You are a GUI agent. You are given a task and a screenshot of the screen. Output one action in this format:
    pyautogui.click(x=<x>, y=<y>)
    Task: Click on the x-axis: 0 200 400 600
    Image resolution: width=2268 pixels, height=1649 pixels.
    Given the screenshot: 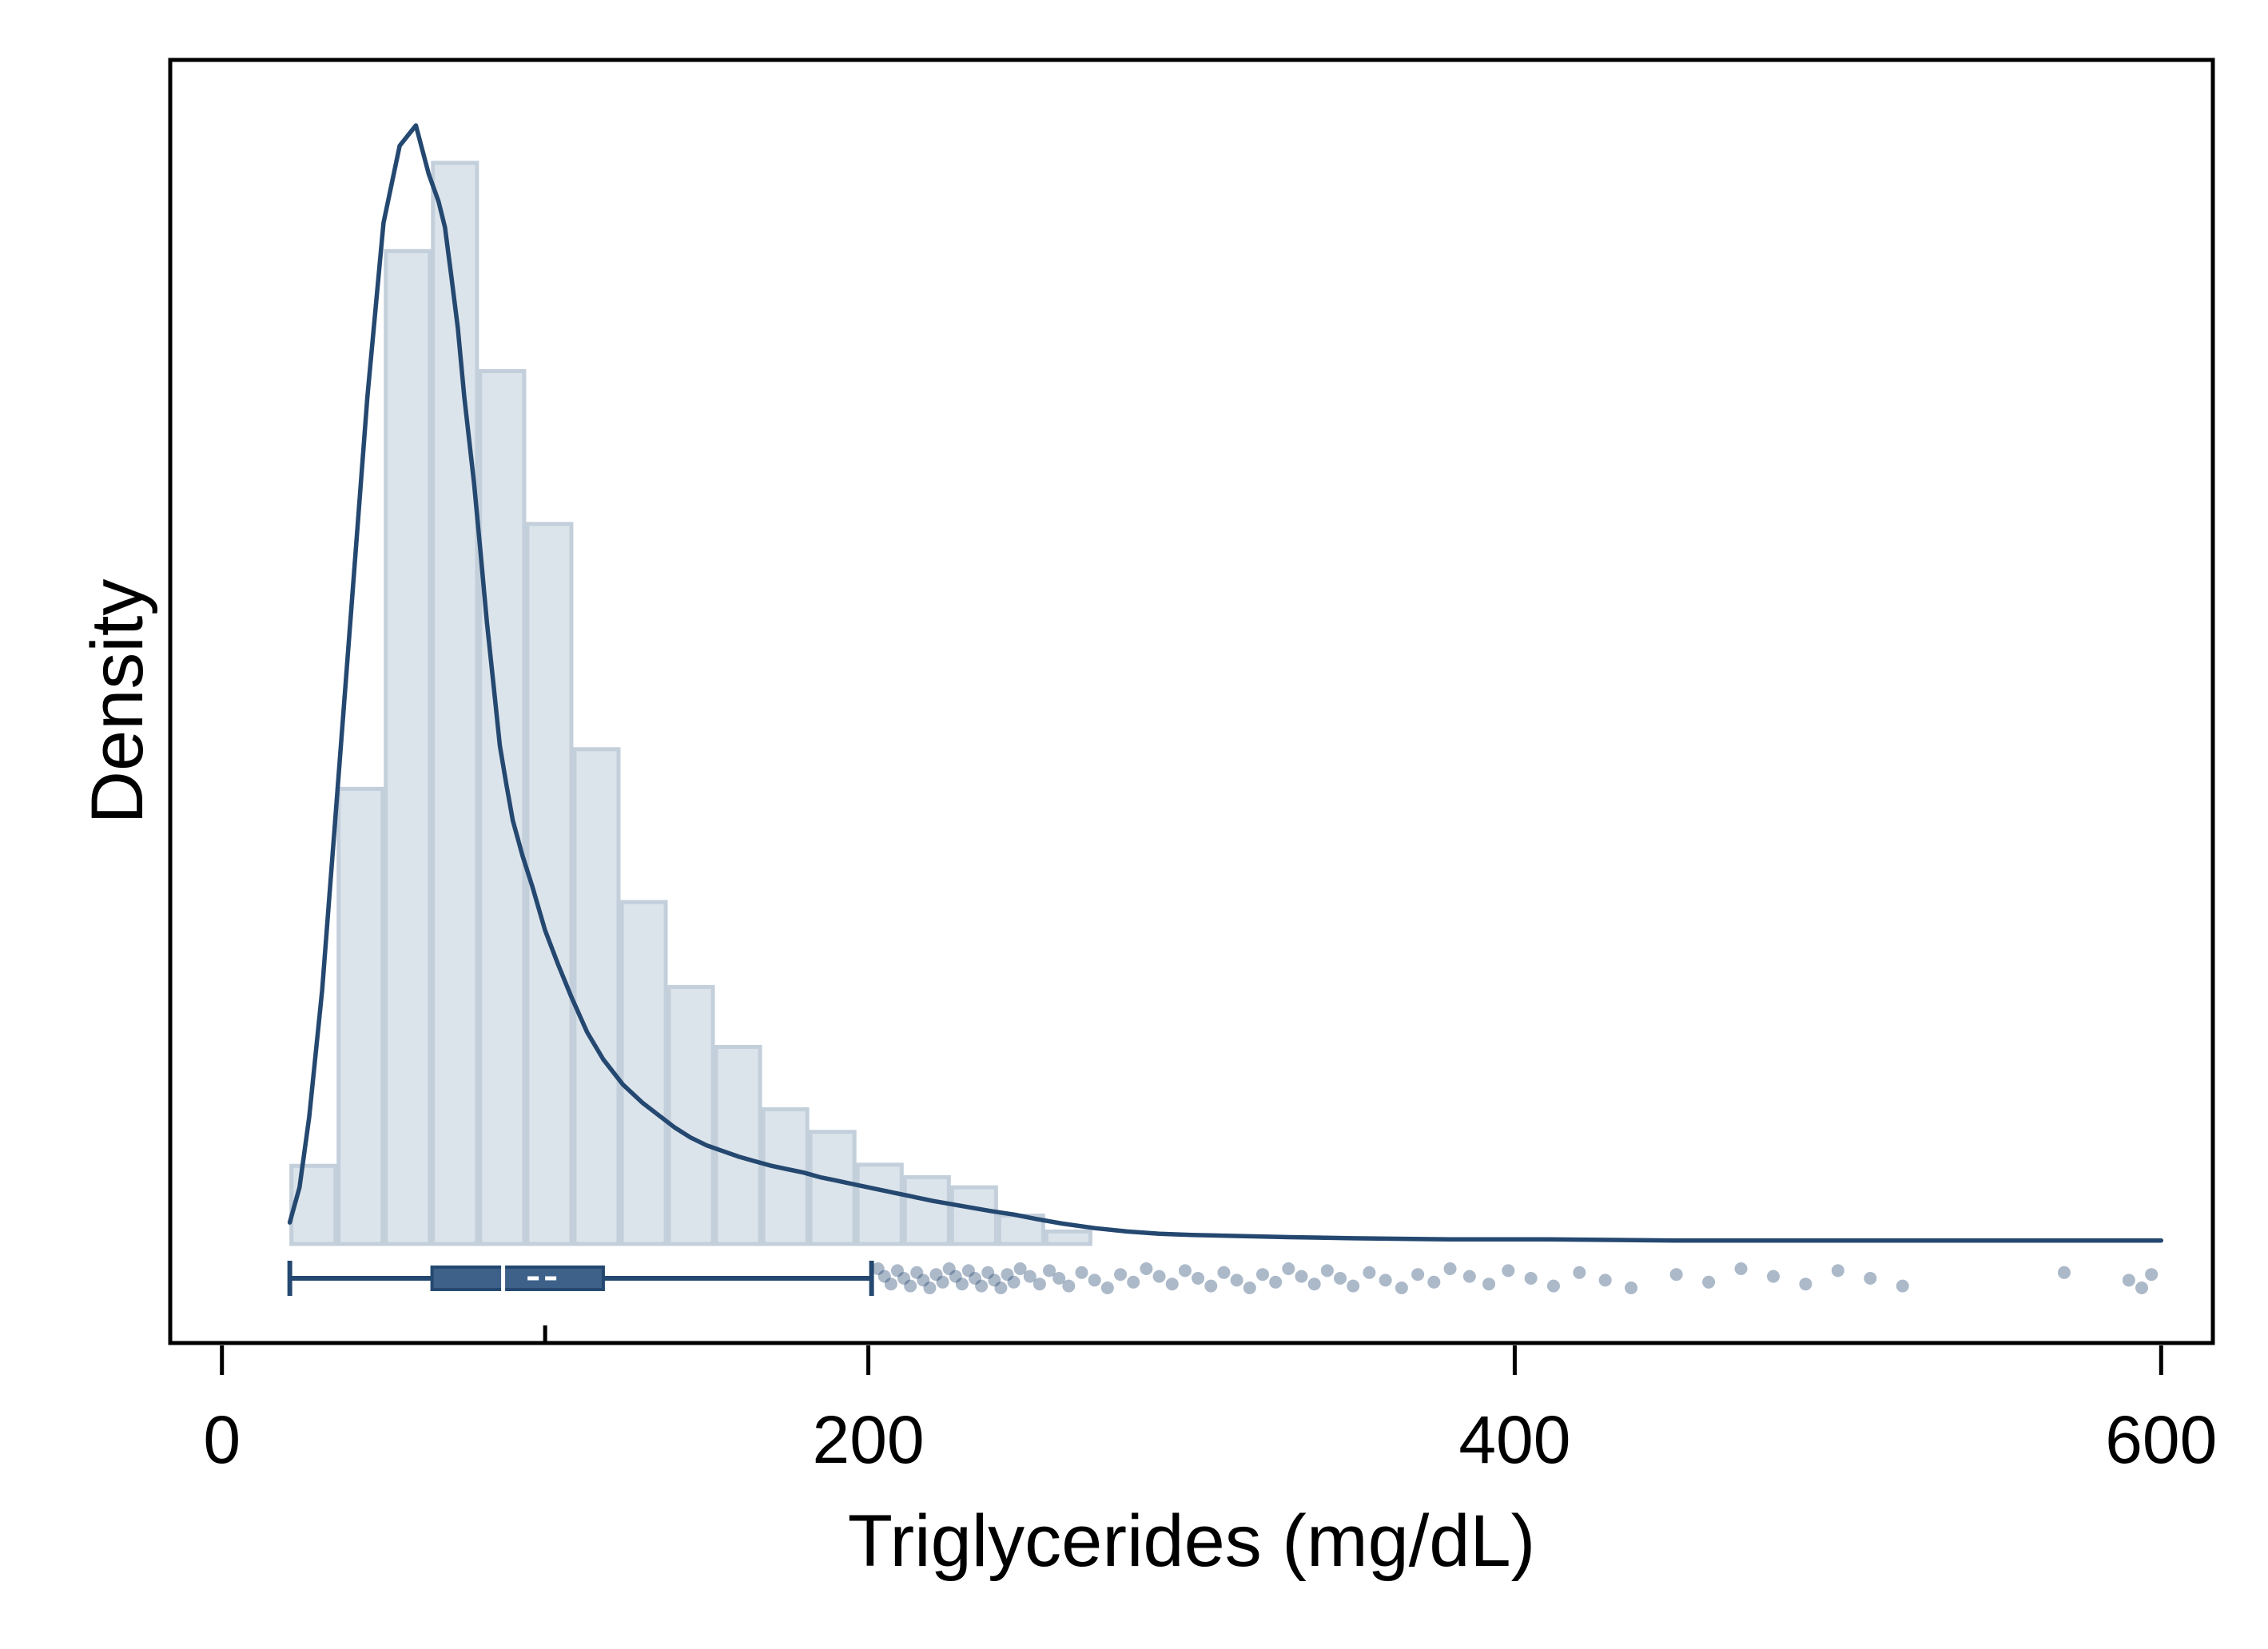 What is the action you would take?
    pyautogui.click(x=1210, y=1401)
    